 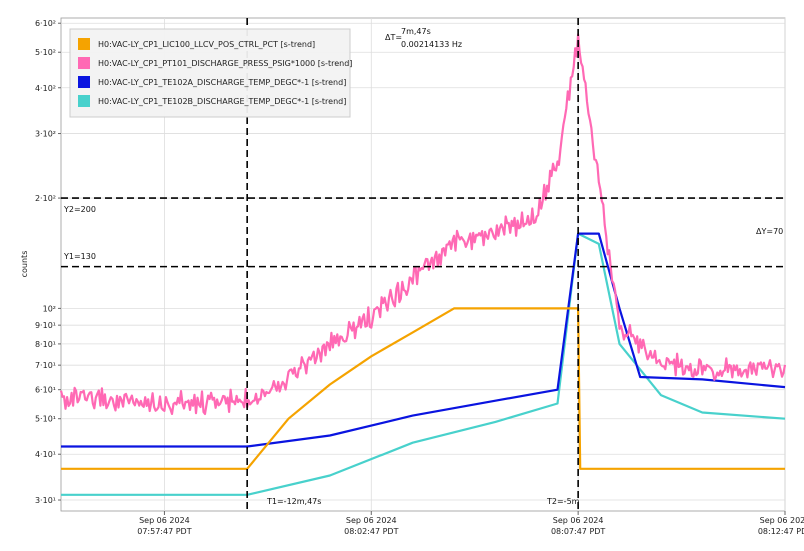 I want to click on y-tick-label: 6·10¹, so click(x=45, y=390).